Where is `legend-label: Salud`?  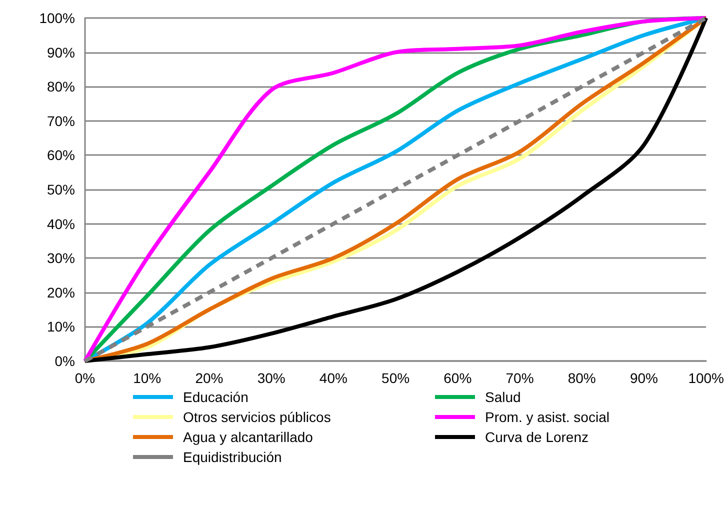
legend-label: Salud is located at coordinates (503, 397).